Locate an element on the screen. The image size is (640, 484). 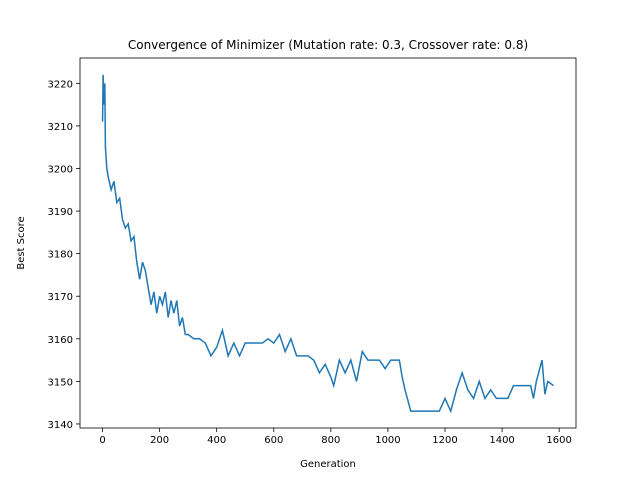
y-tick-label: 3210 is located at coordinates (60, 127).